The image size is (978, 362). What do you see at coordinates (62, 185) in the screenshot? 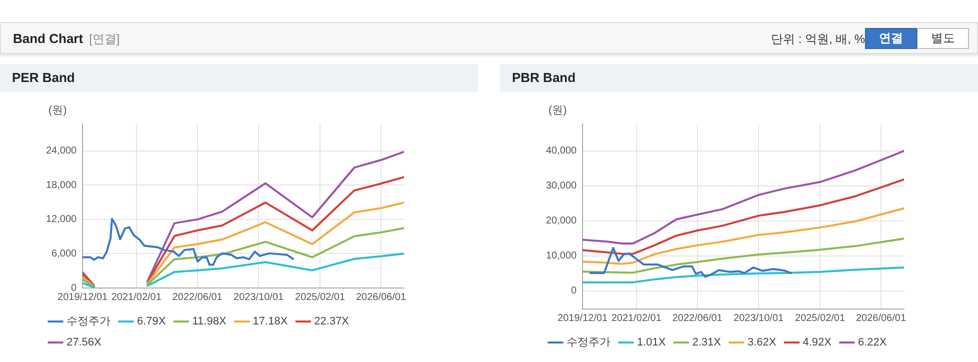
I see `y-tick-label: 18,000` at bounding box center [62, 185].